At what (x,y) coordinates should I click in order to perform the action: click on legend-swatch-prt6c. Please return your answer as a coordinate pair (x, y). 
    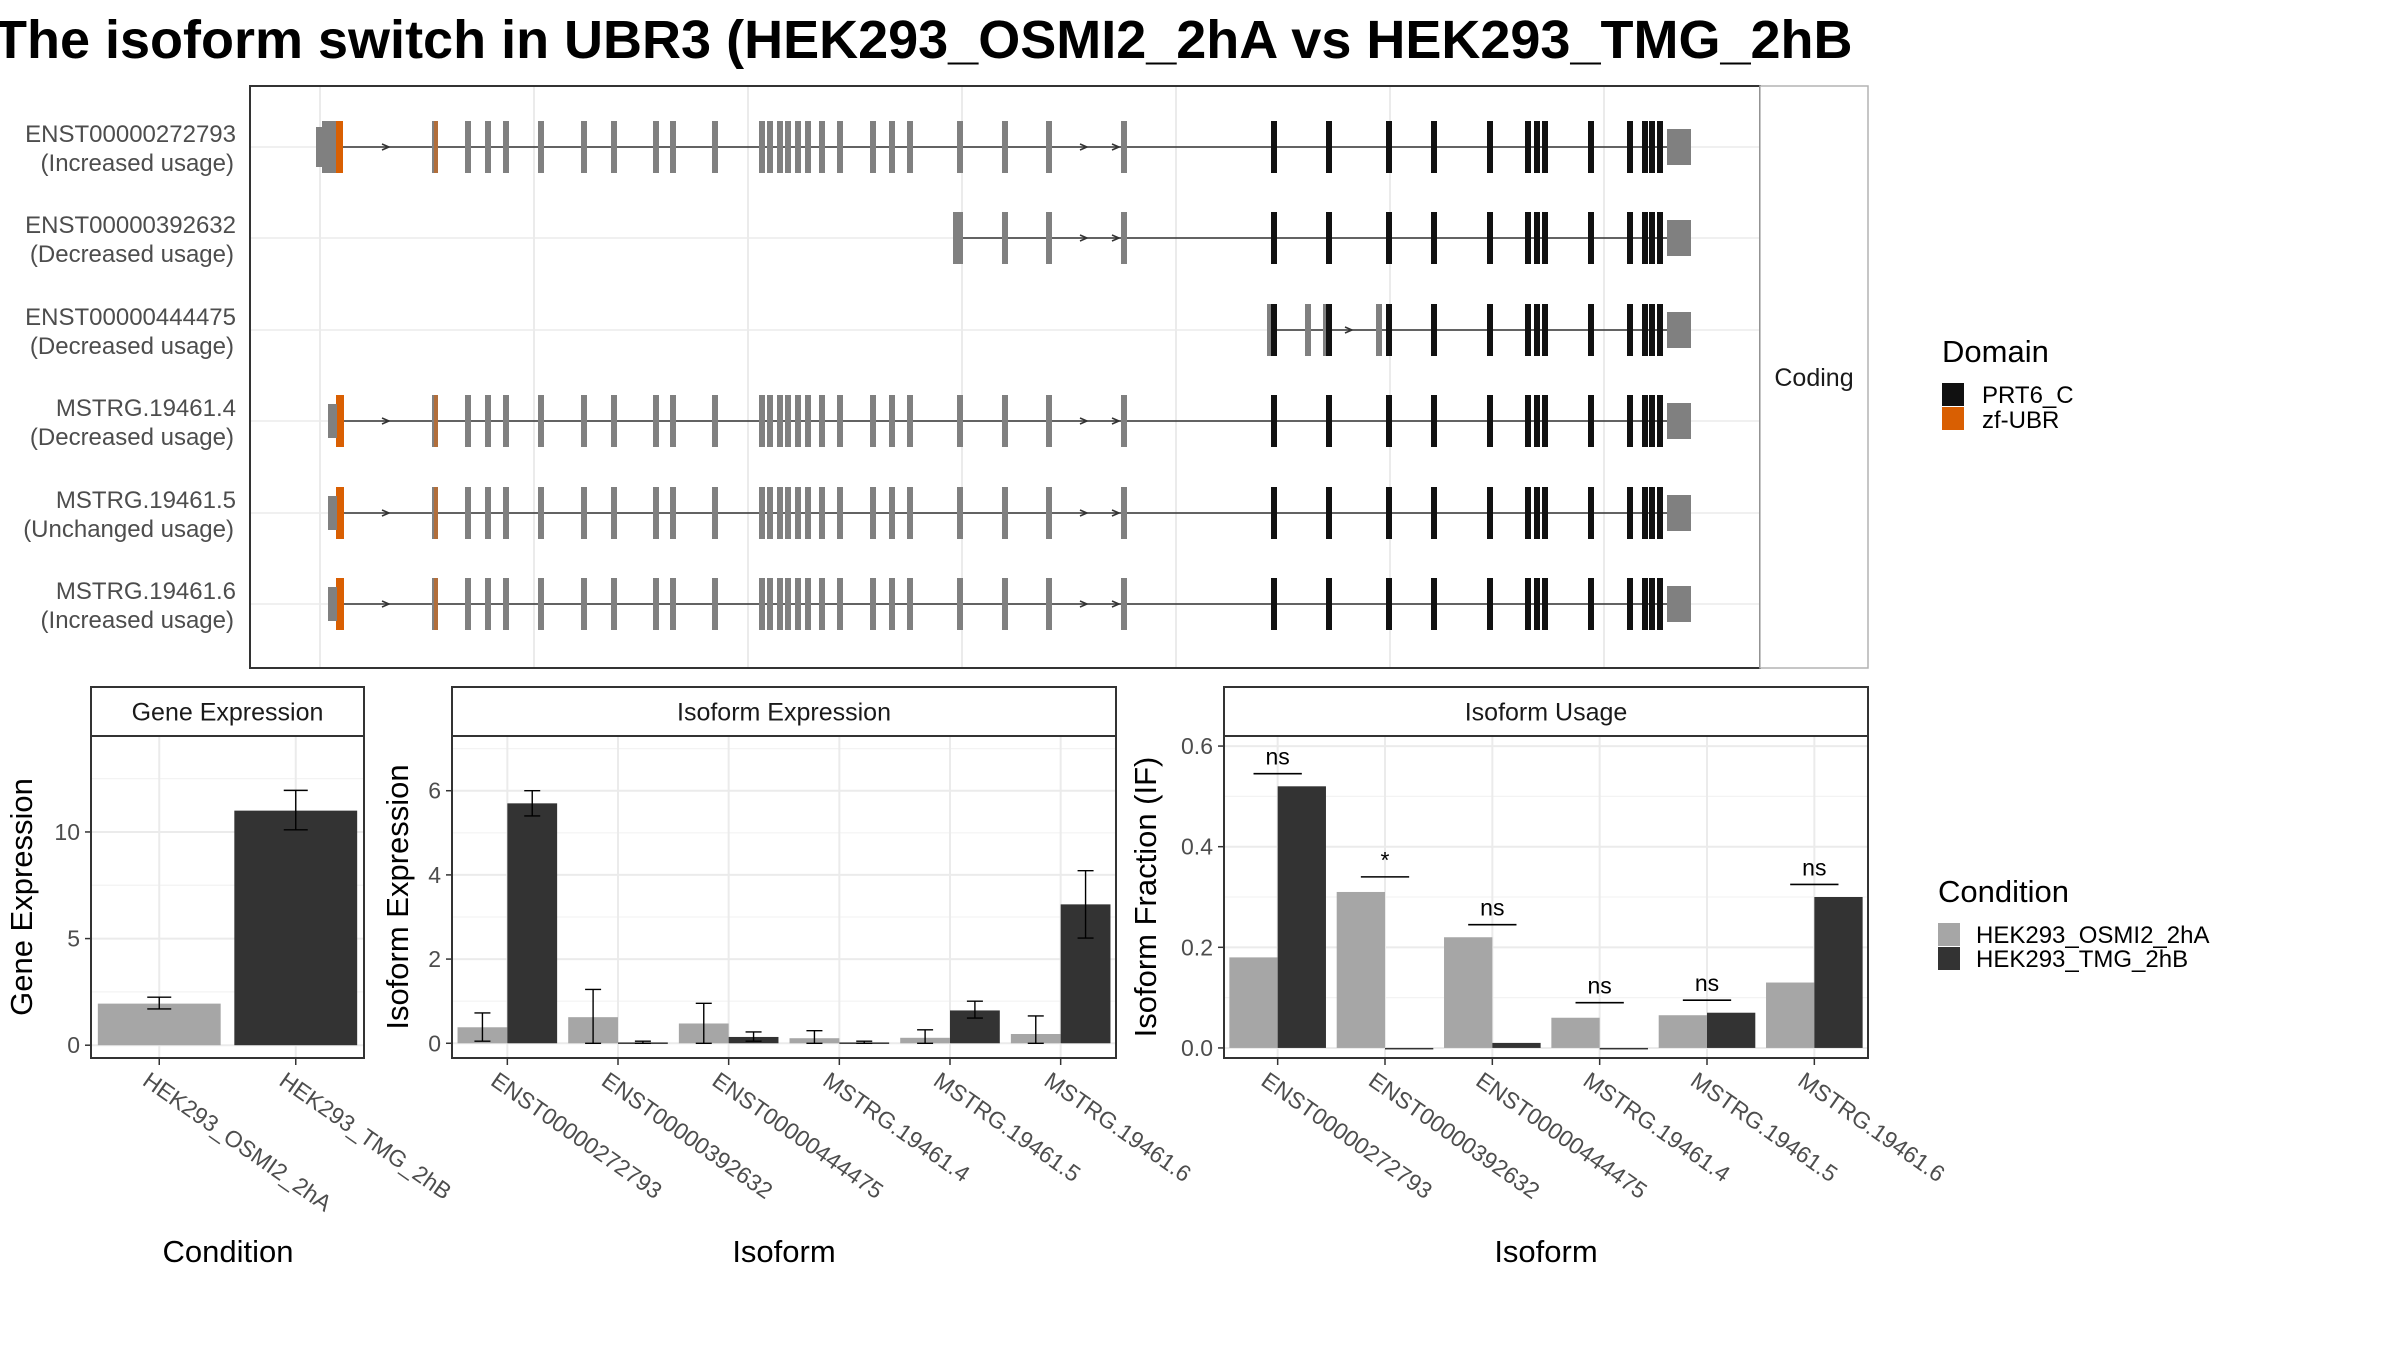
    Looking at the image, I should click on (1953, 394).